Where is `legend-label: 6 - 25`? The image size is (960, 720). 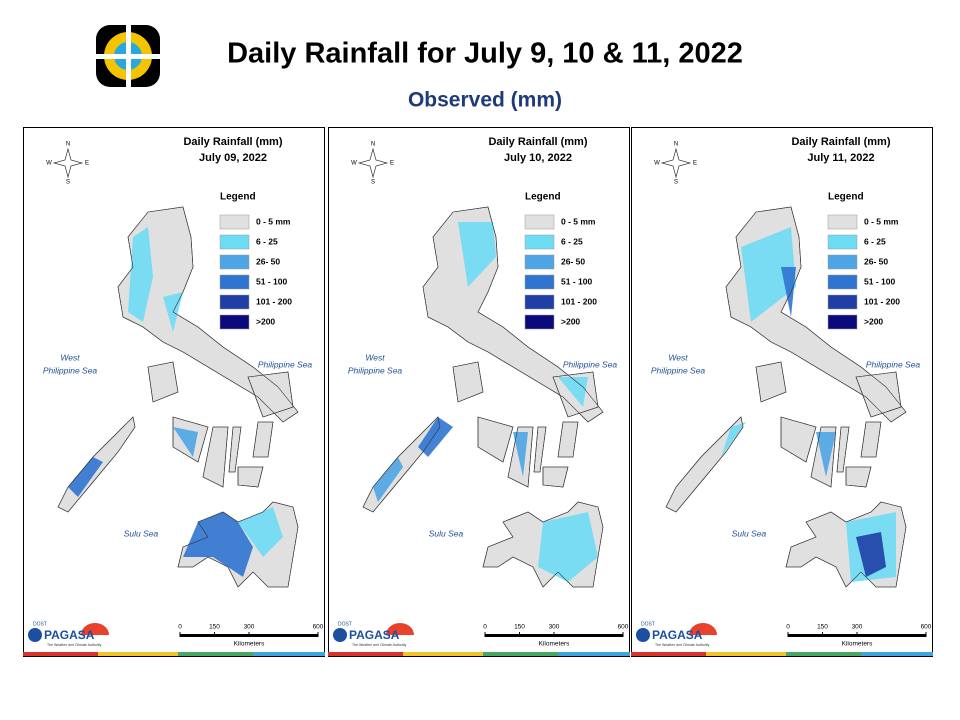
legend-label: 6 - 25 is located at coordinates (875, 241).